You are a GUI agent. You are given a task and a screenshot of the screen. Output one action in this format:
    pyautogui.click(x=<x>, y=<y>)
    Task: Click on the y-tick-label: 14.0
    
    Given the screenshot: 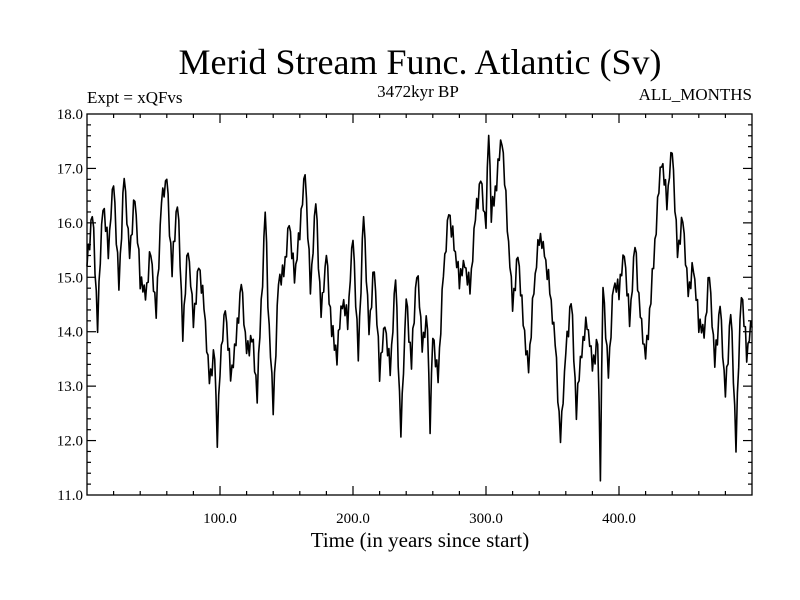 What is the action you would take?
    pyautogui.click(x=70, y=333)
    